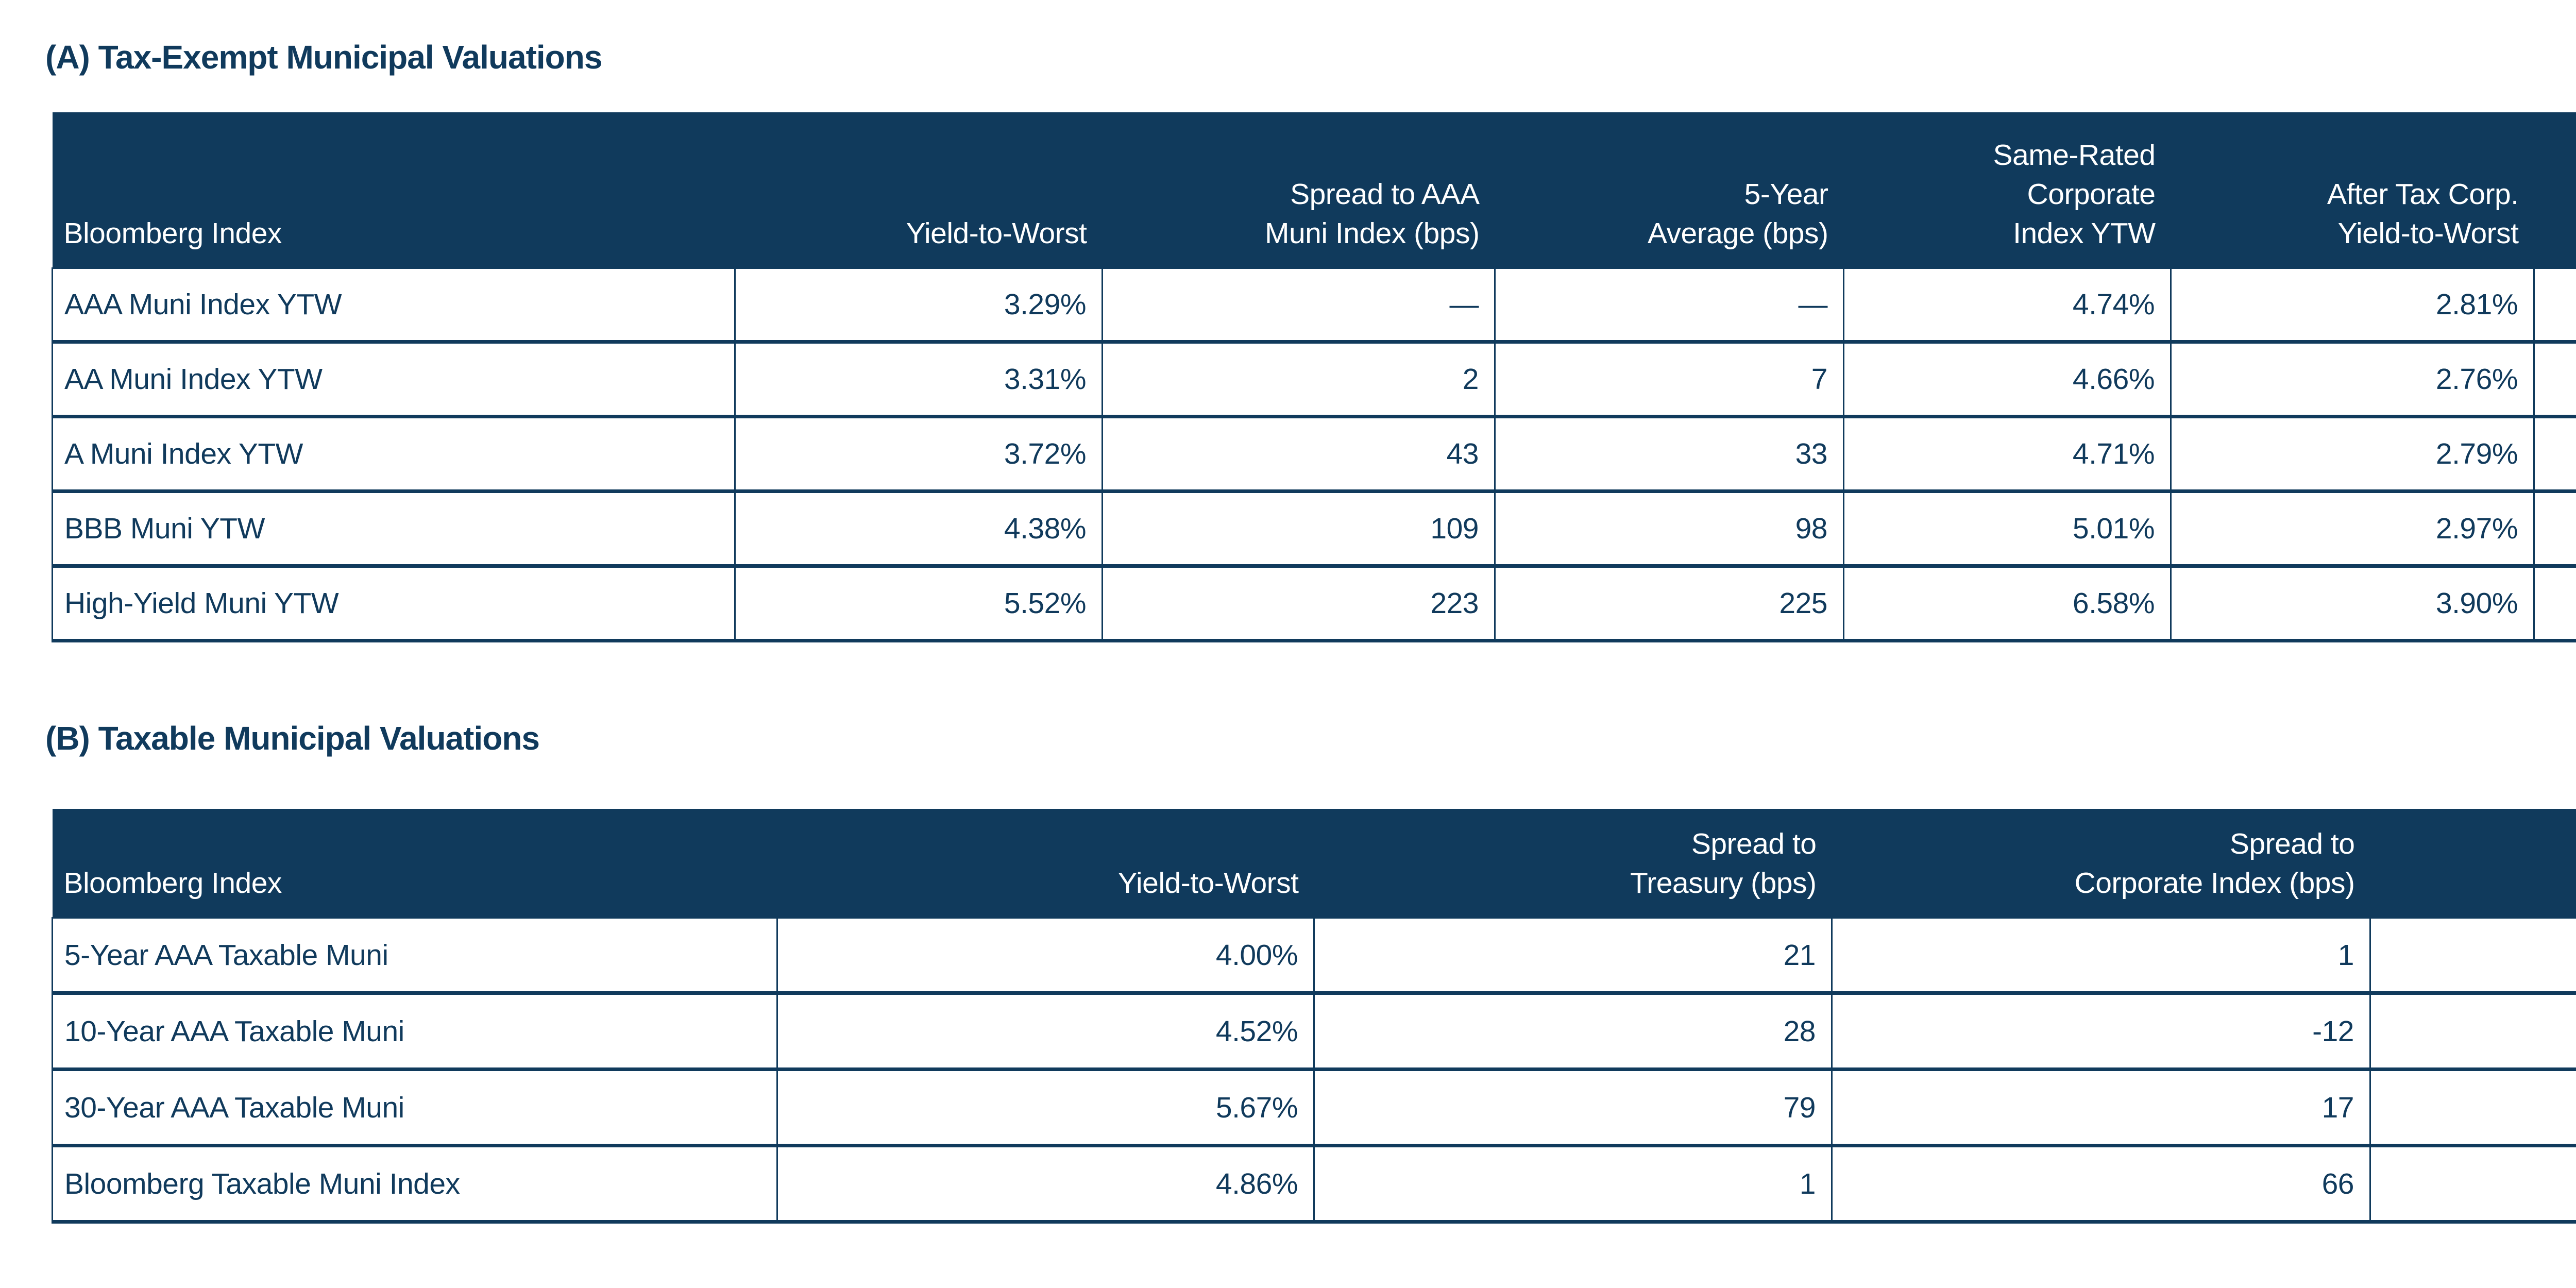  Describe the element at coordinates (1045, 1184) in the screenshot. I see `value-cell: 4.86%` at that location.